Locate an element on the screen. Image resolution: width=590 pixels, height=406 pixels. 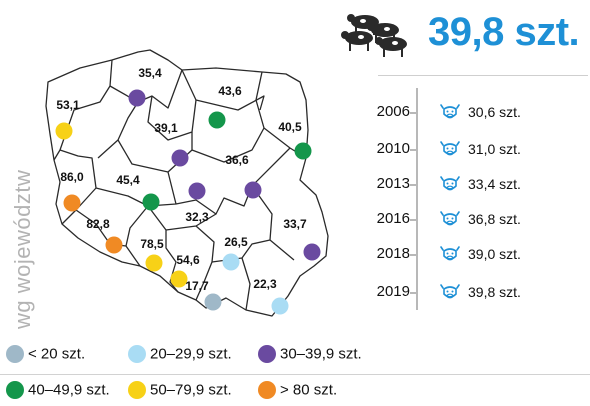
legend-label: 20–29,9 szt. is located at coordinates (191, 354).